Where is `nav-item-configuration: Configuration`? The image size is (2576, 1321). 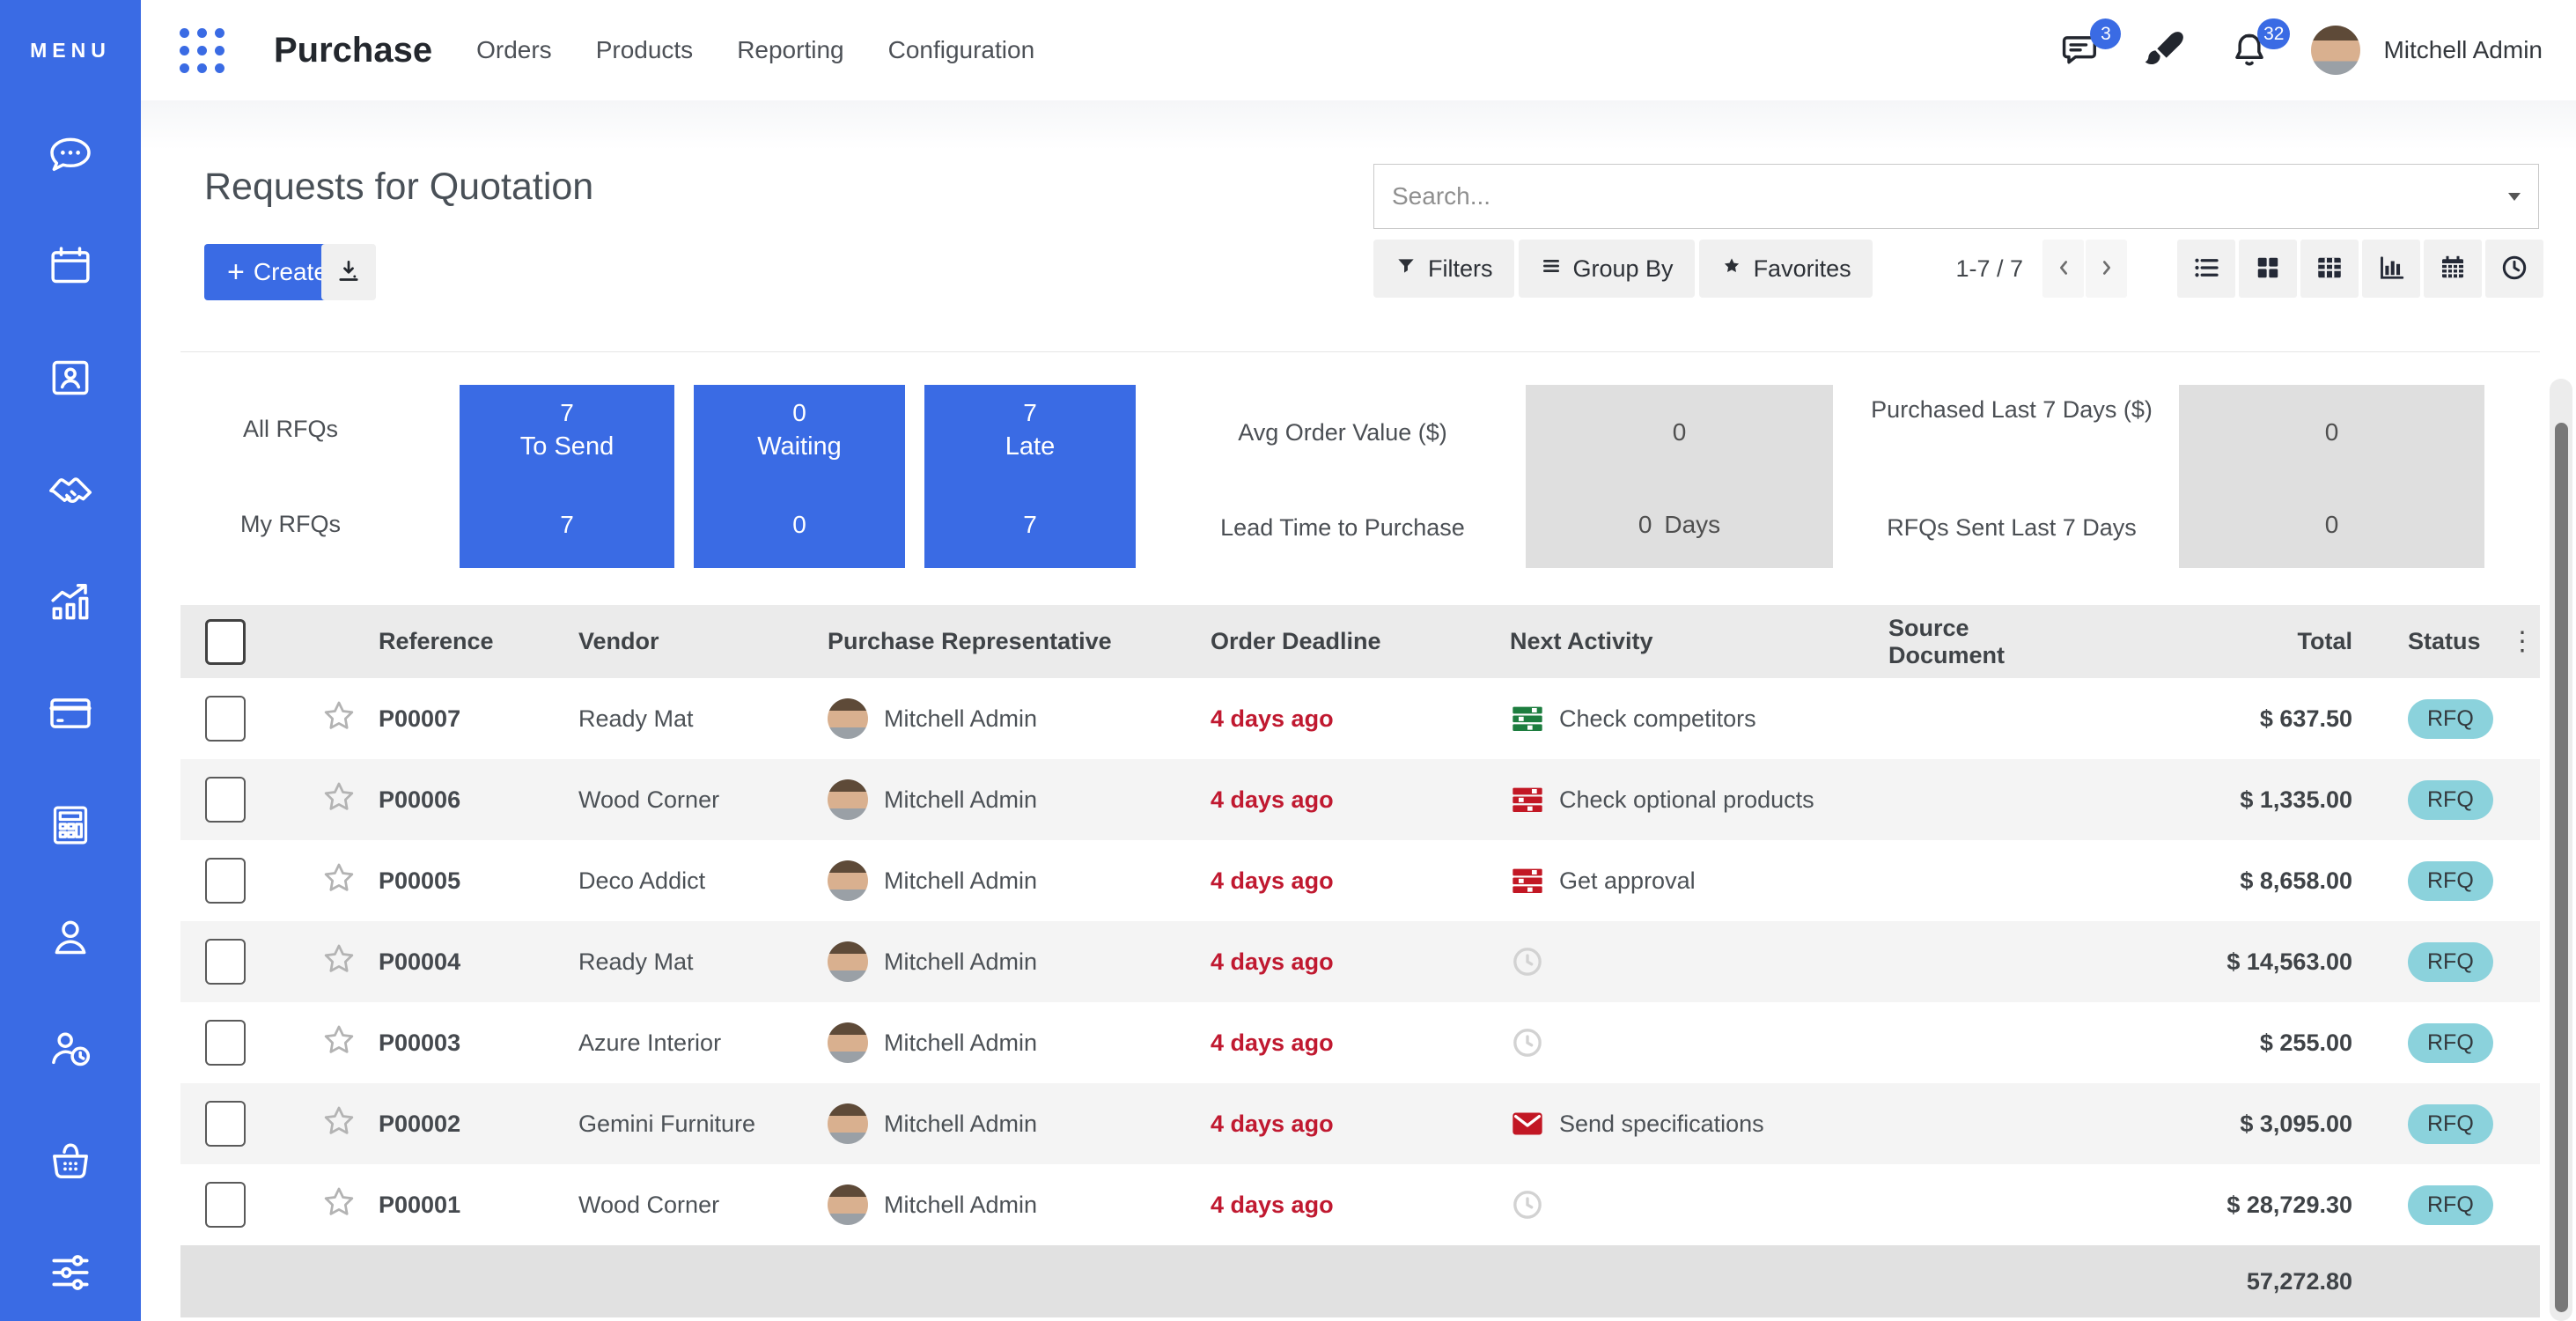 nav-item-configuration: Configuration is located at coordinates (961, 50).